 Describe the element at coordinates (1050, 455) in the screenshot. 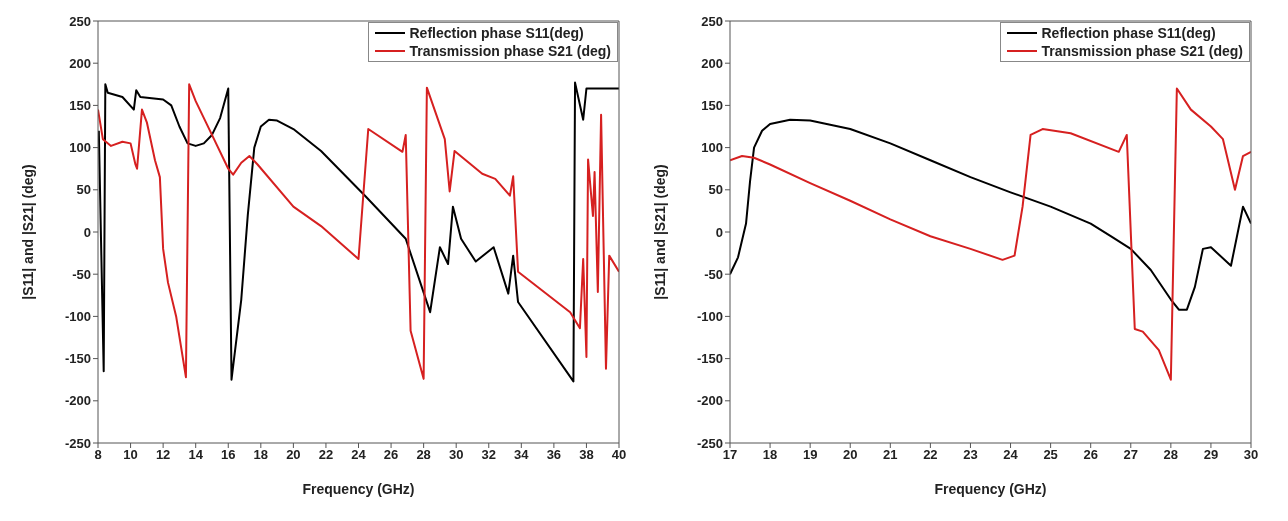

I see `x-tick-label: 25` at that location.